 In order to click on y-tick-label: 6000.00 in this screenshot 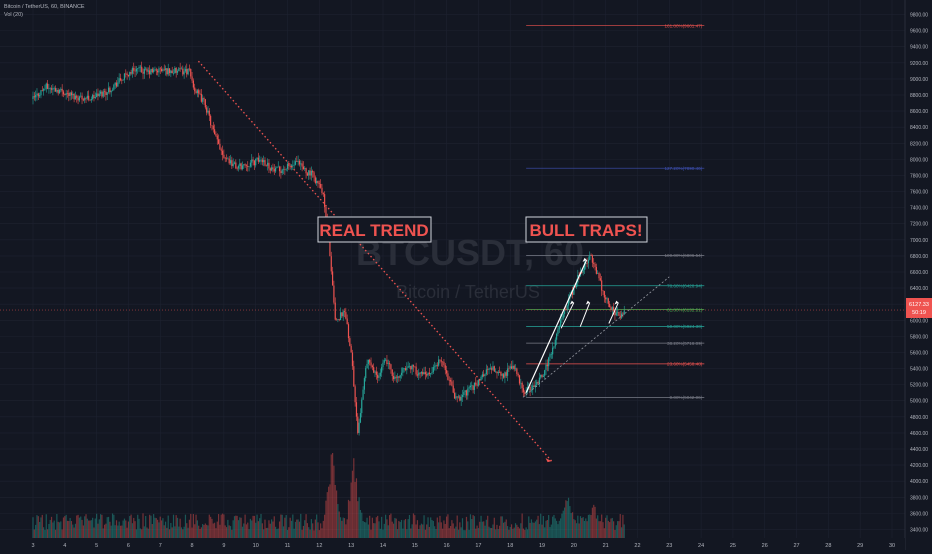, I will do `click(919, 321)`.